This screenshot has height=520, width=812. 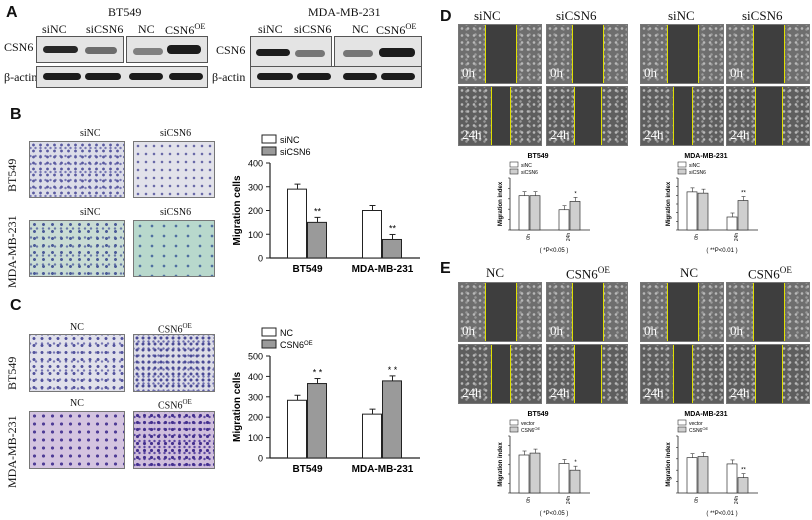 What do you see at coordinates (12, 451) in the screenshot?
I see `row-label-mda: MDA-MB-231` at bounding box center [12, 451].